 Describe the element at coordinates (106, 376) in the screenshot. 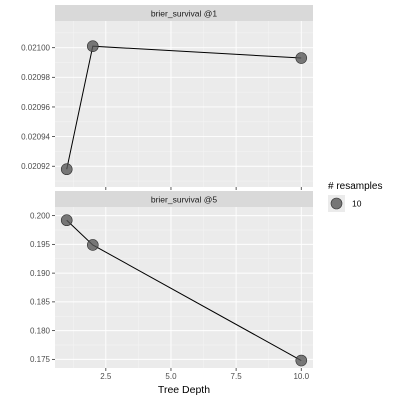

I see `x-tick-label: 2.5` at that location.